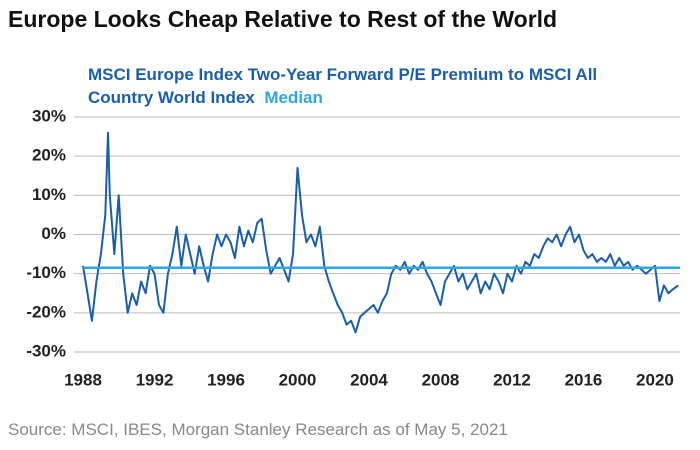 The image size is (700, 450). I want to click on x-tick-label: 1996, so click(226, 379).